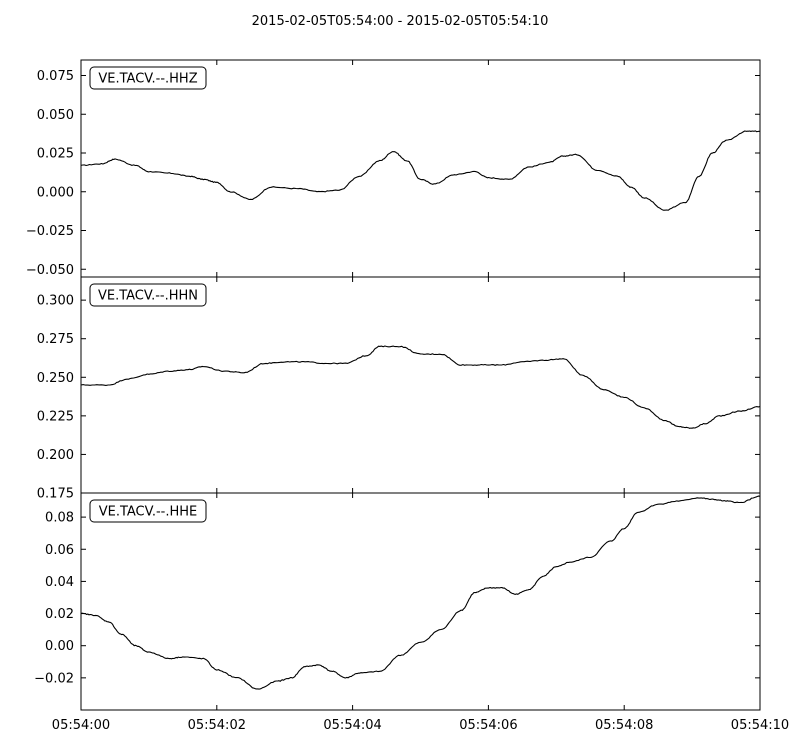 This screenshot has width=800, height=750. Describe the element at coordinates (352, 725) in the screenshot. I see `x-tick-label: 05:54:04` at that location.